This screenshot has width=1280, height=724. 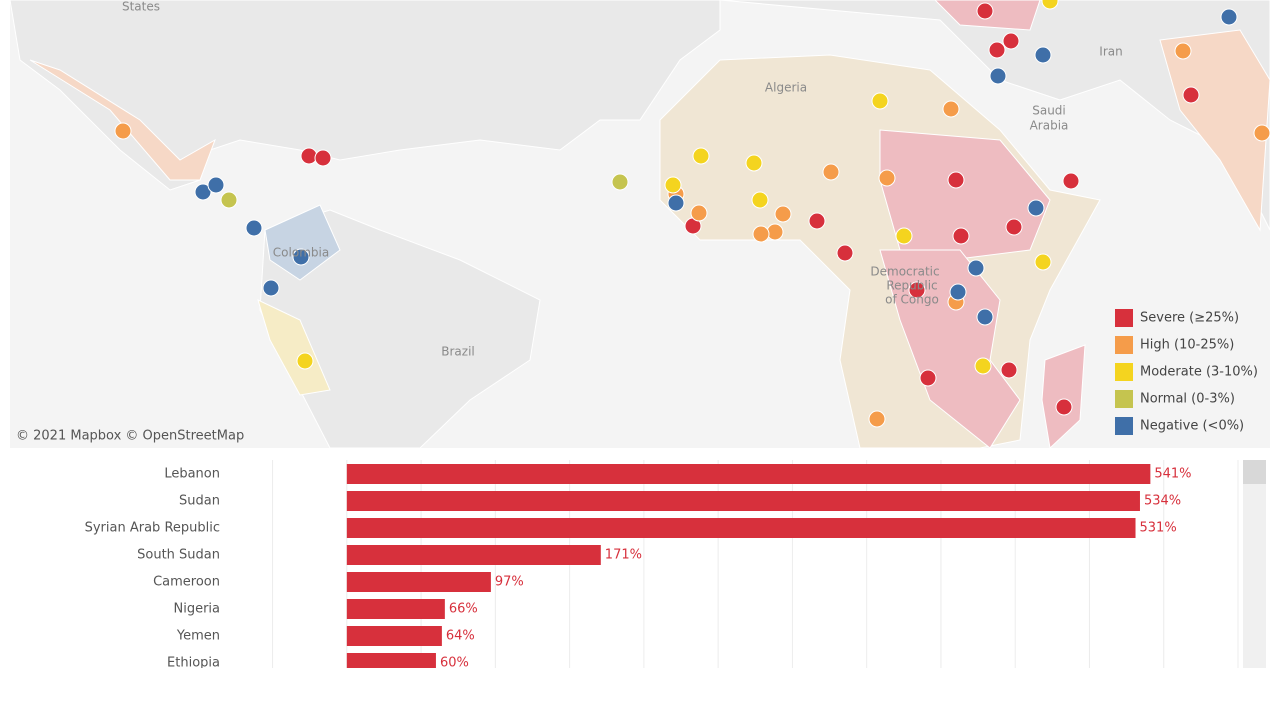 I want to click on value-label: 541%, so click(x=1172, y=474).